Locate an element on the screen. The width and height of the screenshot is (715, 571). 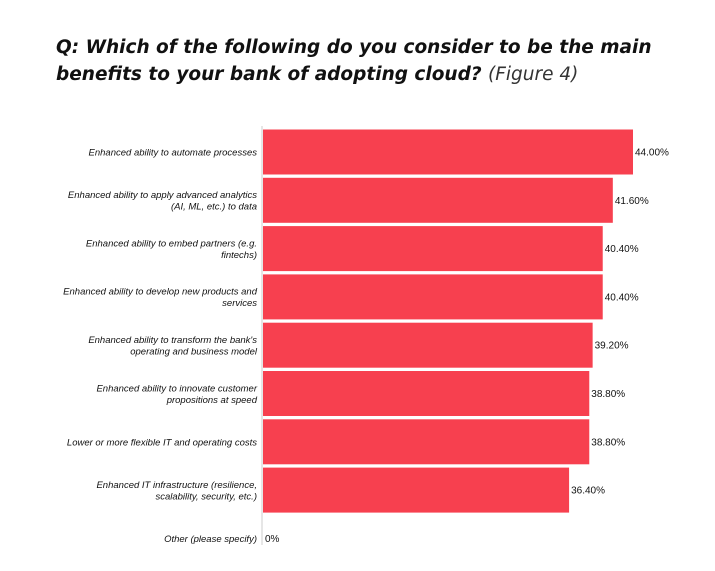
category-label-3-line-1: Enhanced ability to embed partners (e.g. is located at coordinates (171, 243).